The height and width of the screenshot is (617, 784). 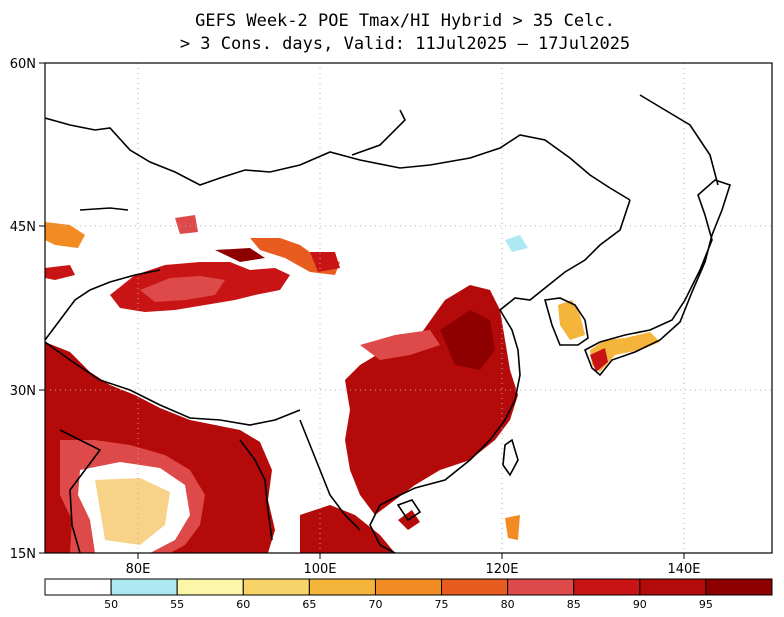 I want to click on taiwan-outline, so click(x=510, y=457).